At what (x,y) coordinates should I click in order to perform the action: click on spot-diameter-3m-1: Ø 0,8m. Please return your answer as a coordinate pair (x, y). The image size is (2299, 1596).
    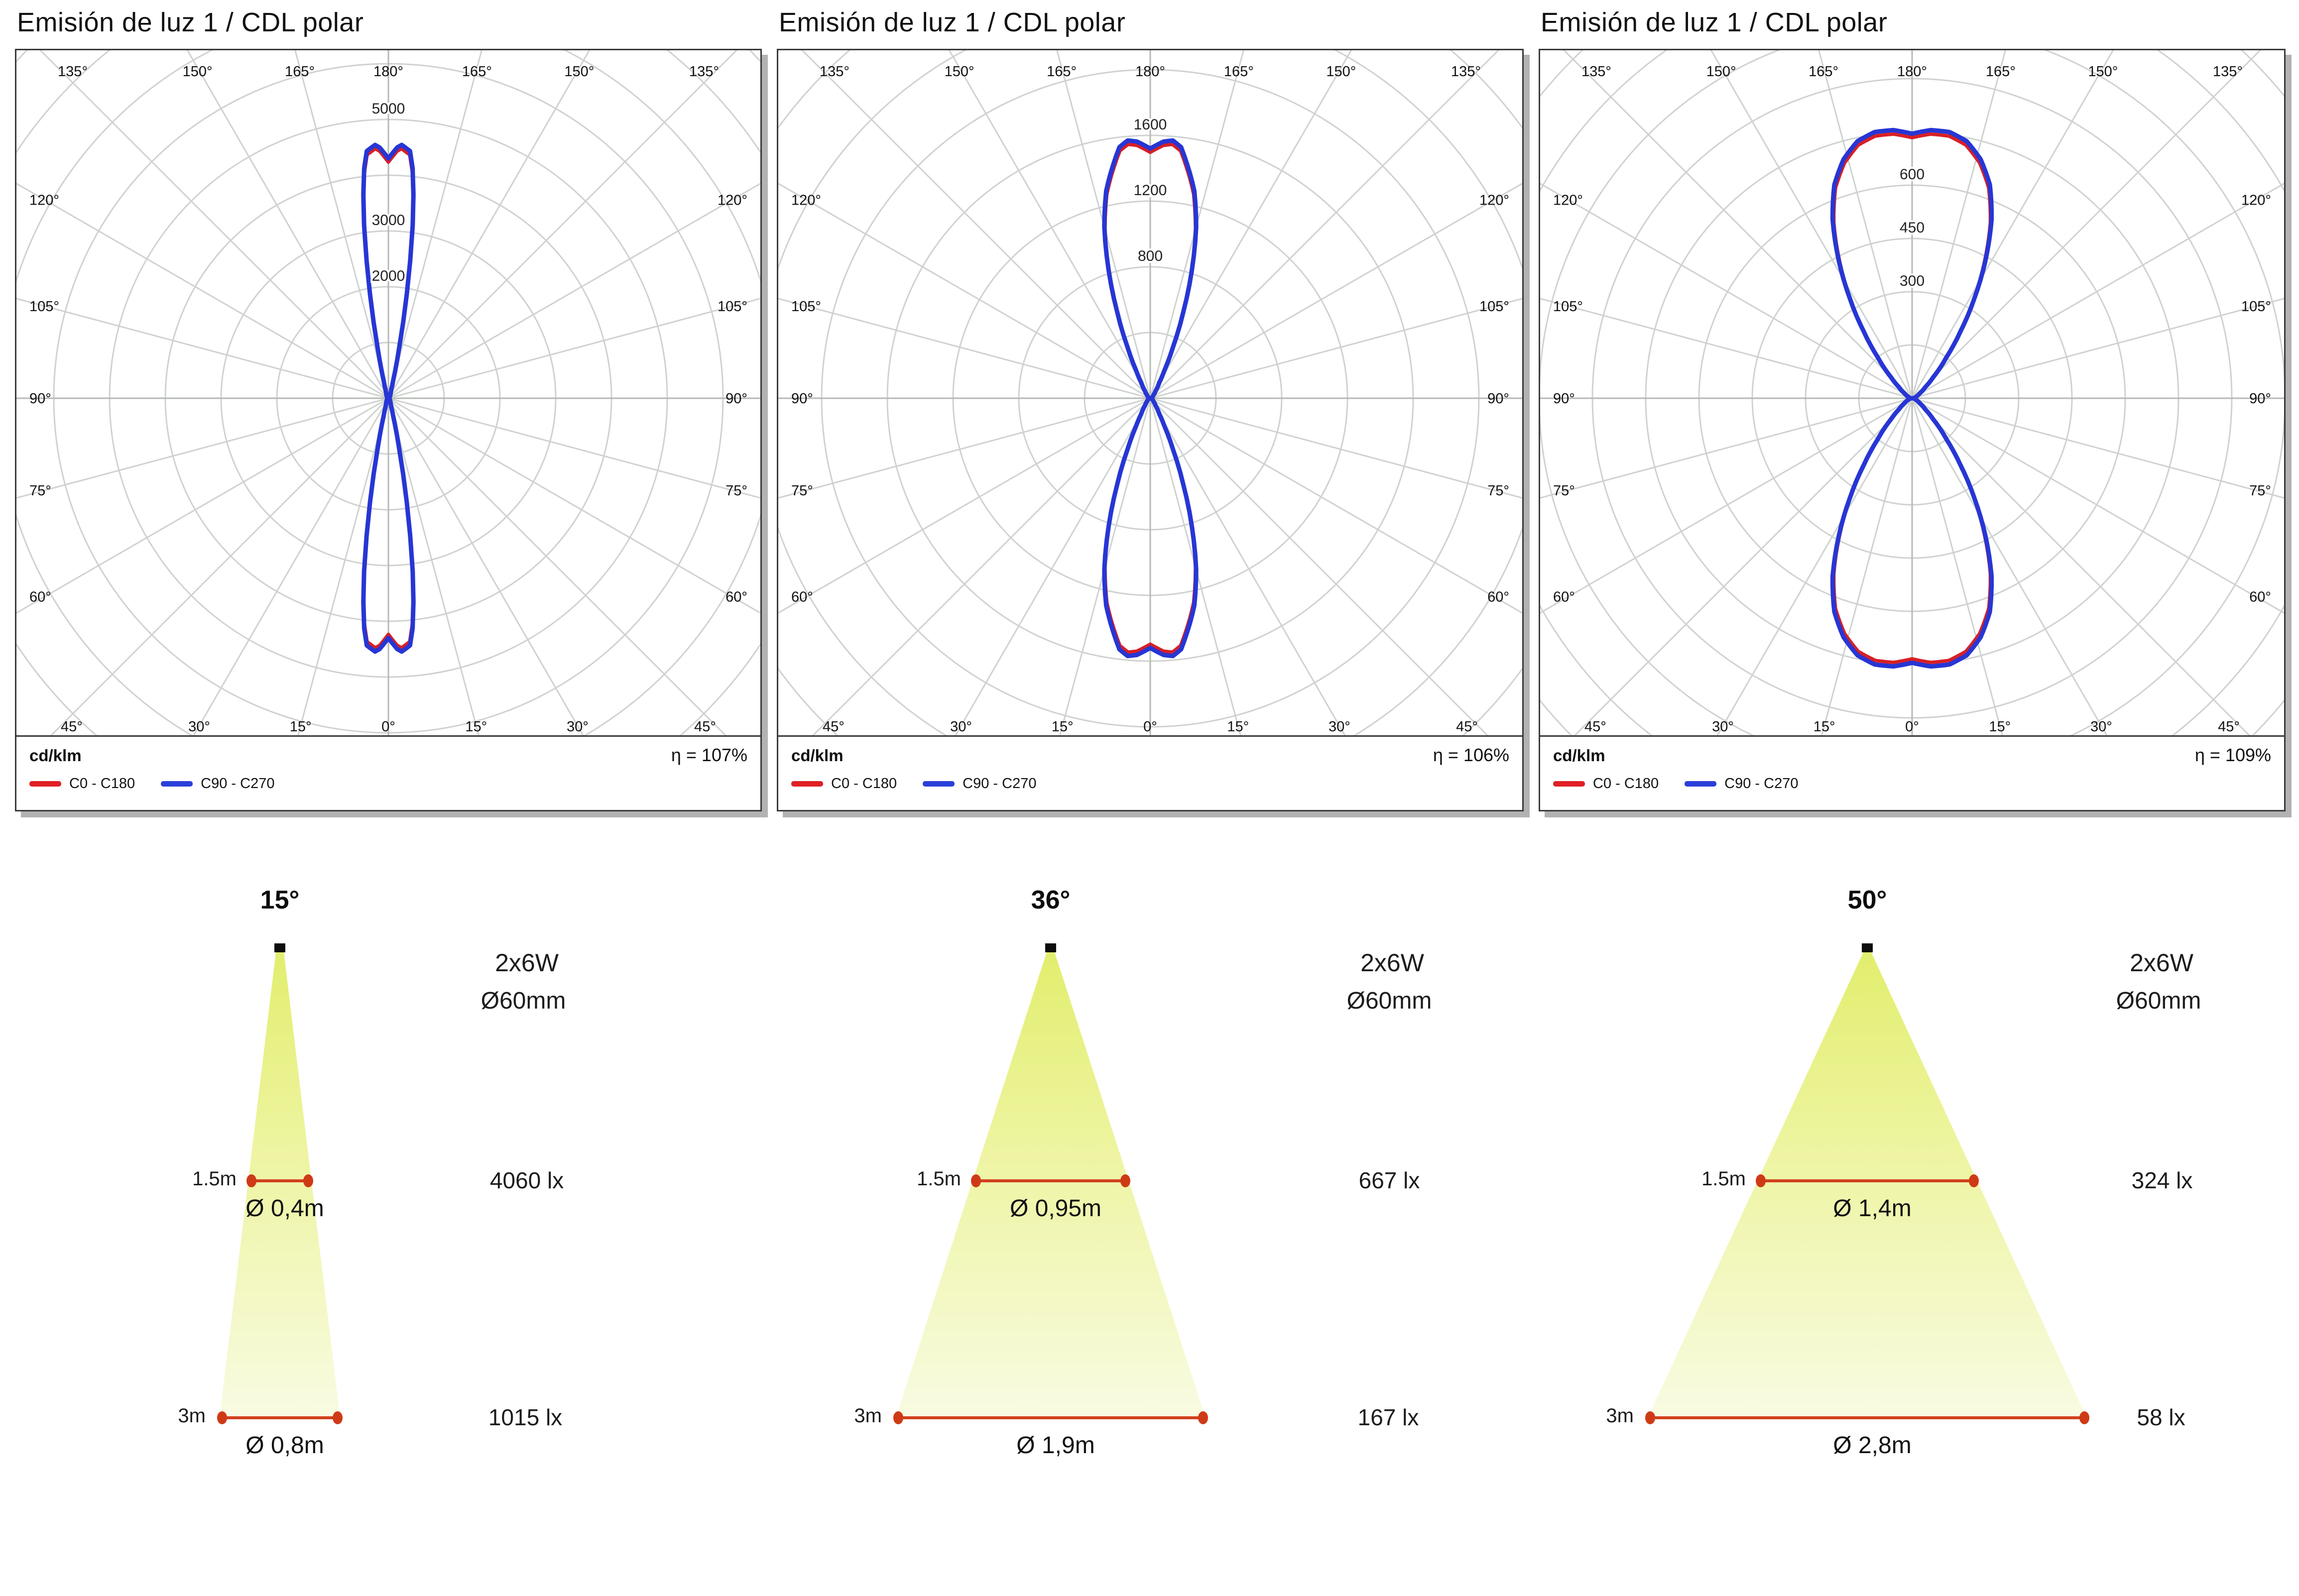
    Looking at the image, I should click on (284, 1445).